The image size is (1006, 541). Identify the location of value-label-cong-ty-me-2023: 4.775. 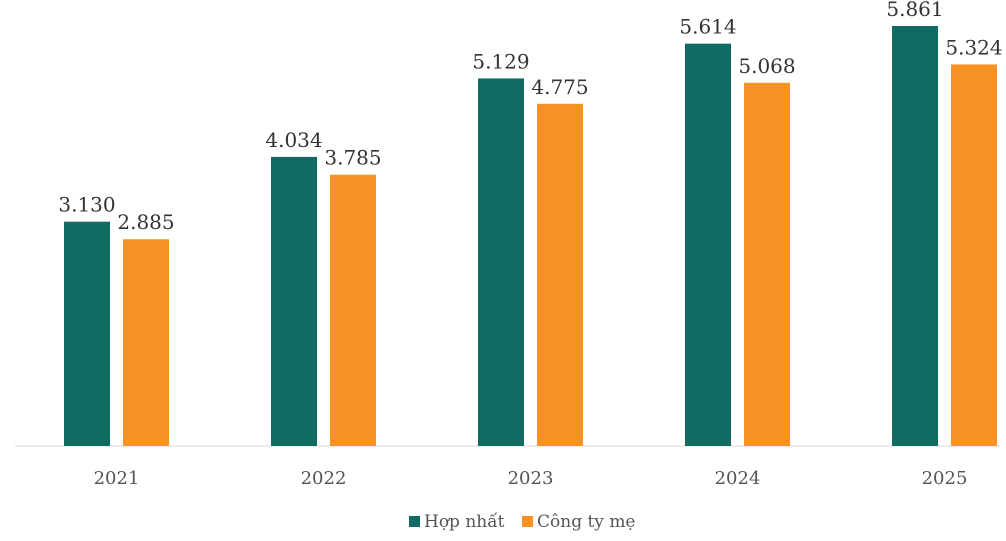
(559, 87).